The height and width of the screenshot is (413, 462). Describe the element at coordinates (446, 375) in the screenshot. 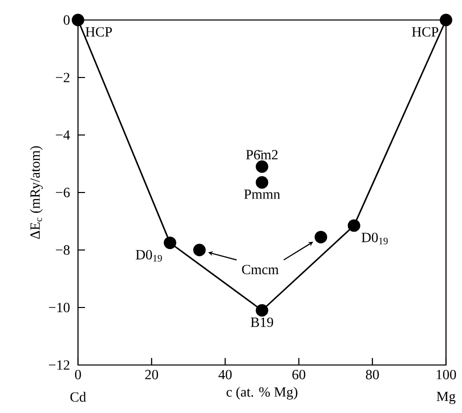

I see `x-tick-label: 100` at that location.